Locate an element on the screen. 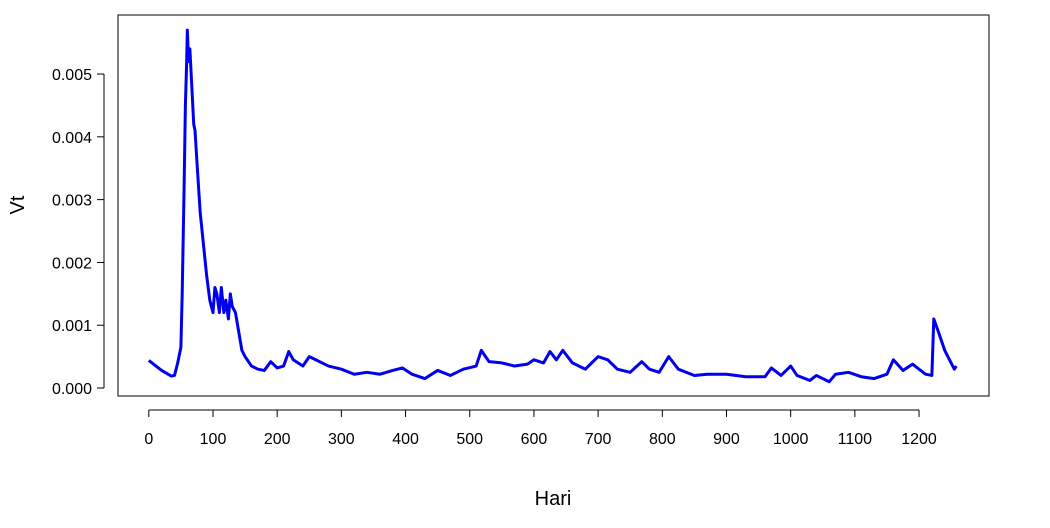  x-tick-label: 300 is located at coordinates (341, 439).